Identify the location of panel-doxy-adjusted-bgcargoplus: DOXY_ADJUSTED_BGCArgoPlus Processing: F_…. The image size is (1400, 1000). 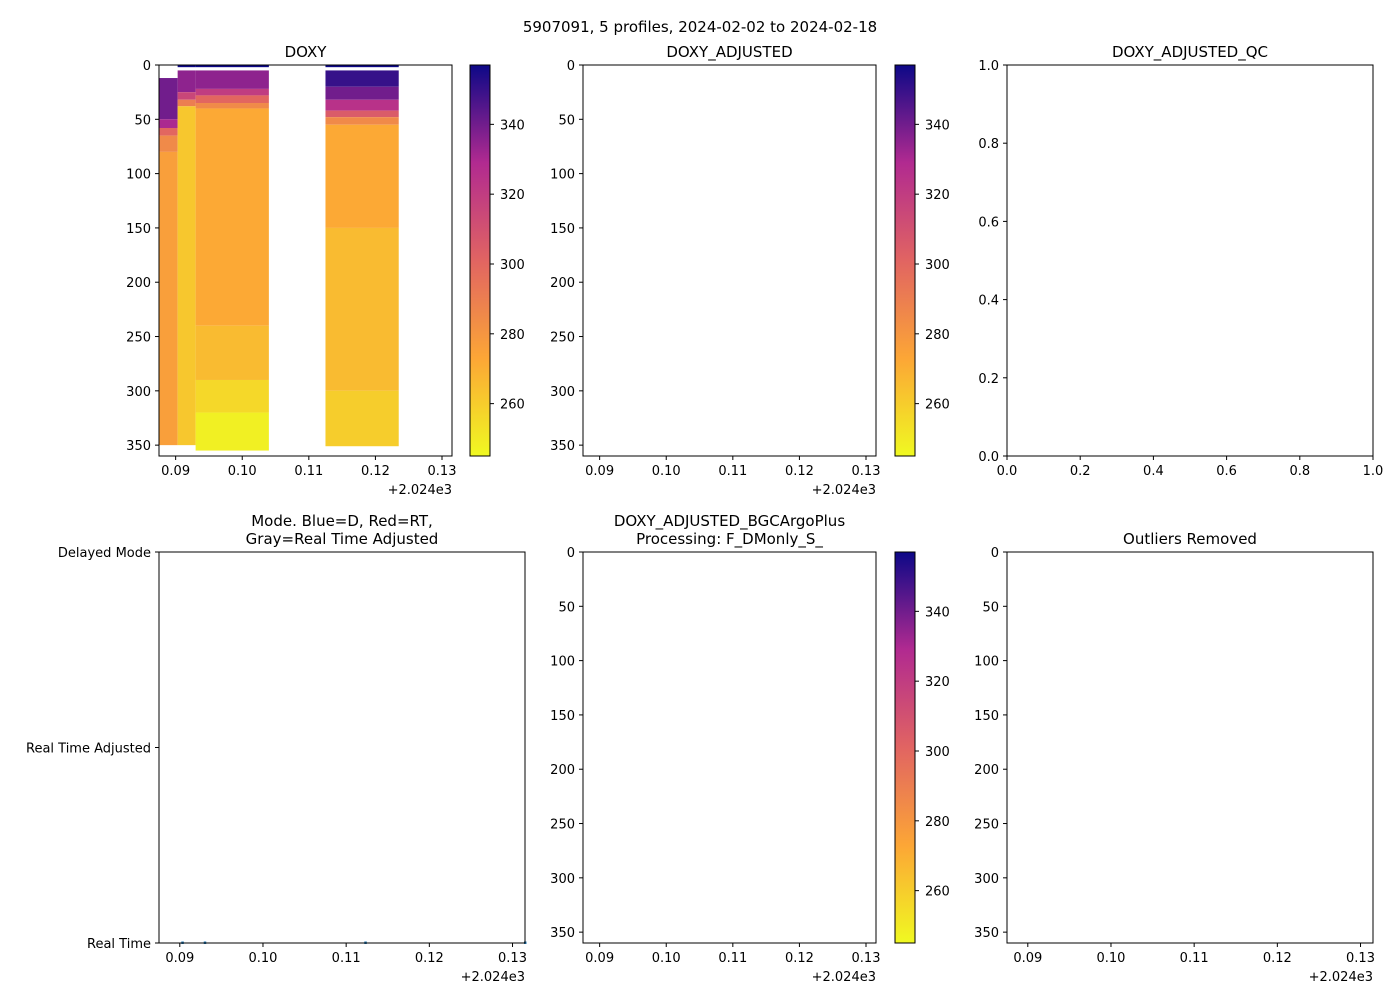
(750, 748).